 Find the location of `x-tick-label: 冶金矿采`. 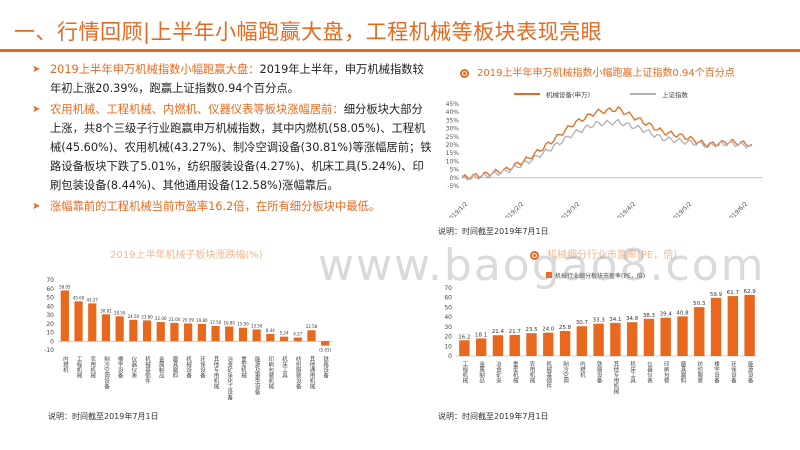

x-tick-label: 冶金矿采 is located at coordinates (498, 372).